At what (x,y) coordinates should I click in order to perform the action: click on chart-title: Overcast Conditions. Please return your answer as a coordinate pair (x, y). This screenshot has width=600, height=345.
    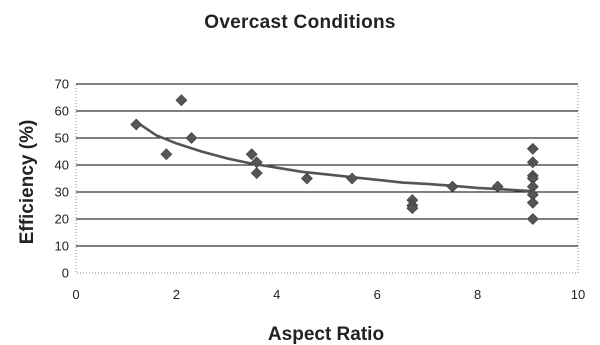
    Looking at the image, I should click on (300, 22).